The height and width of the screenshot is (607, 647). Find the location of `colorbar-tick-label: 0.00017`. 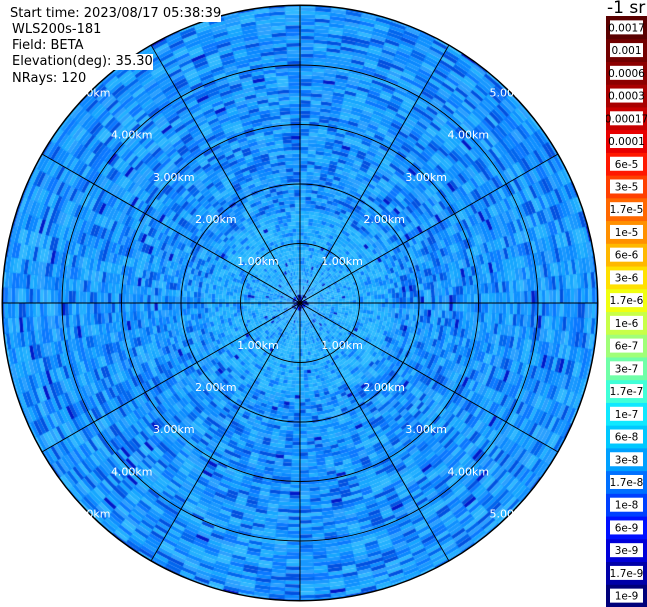

colorbar-tick-label: 0.00017 is located at coordinates (626, 119).